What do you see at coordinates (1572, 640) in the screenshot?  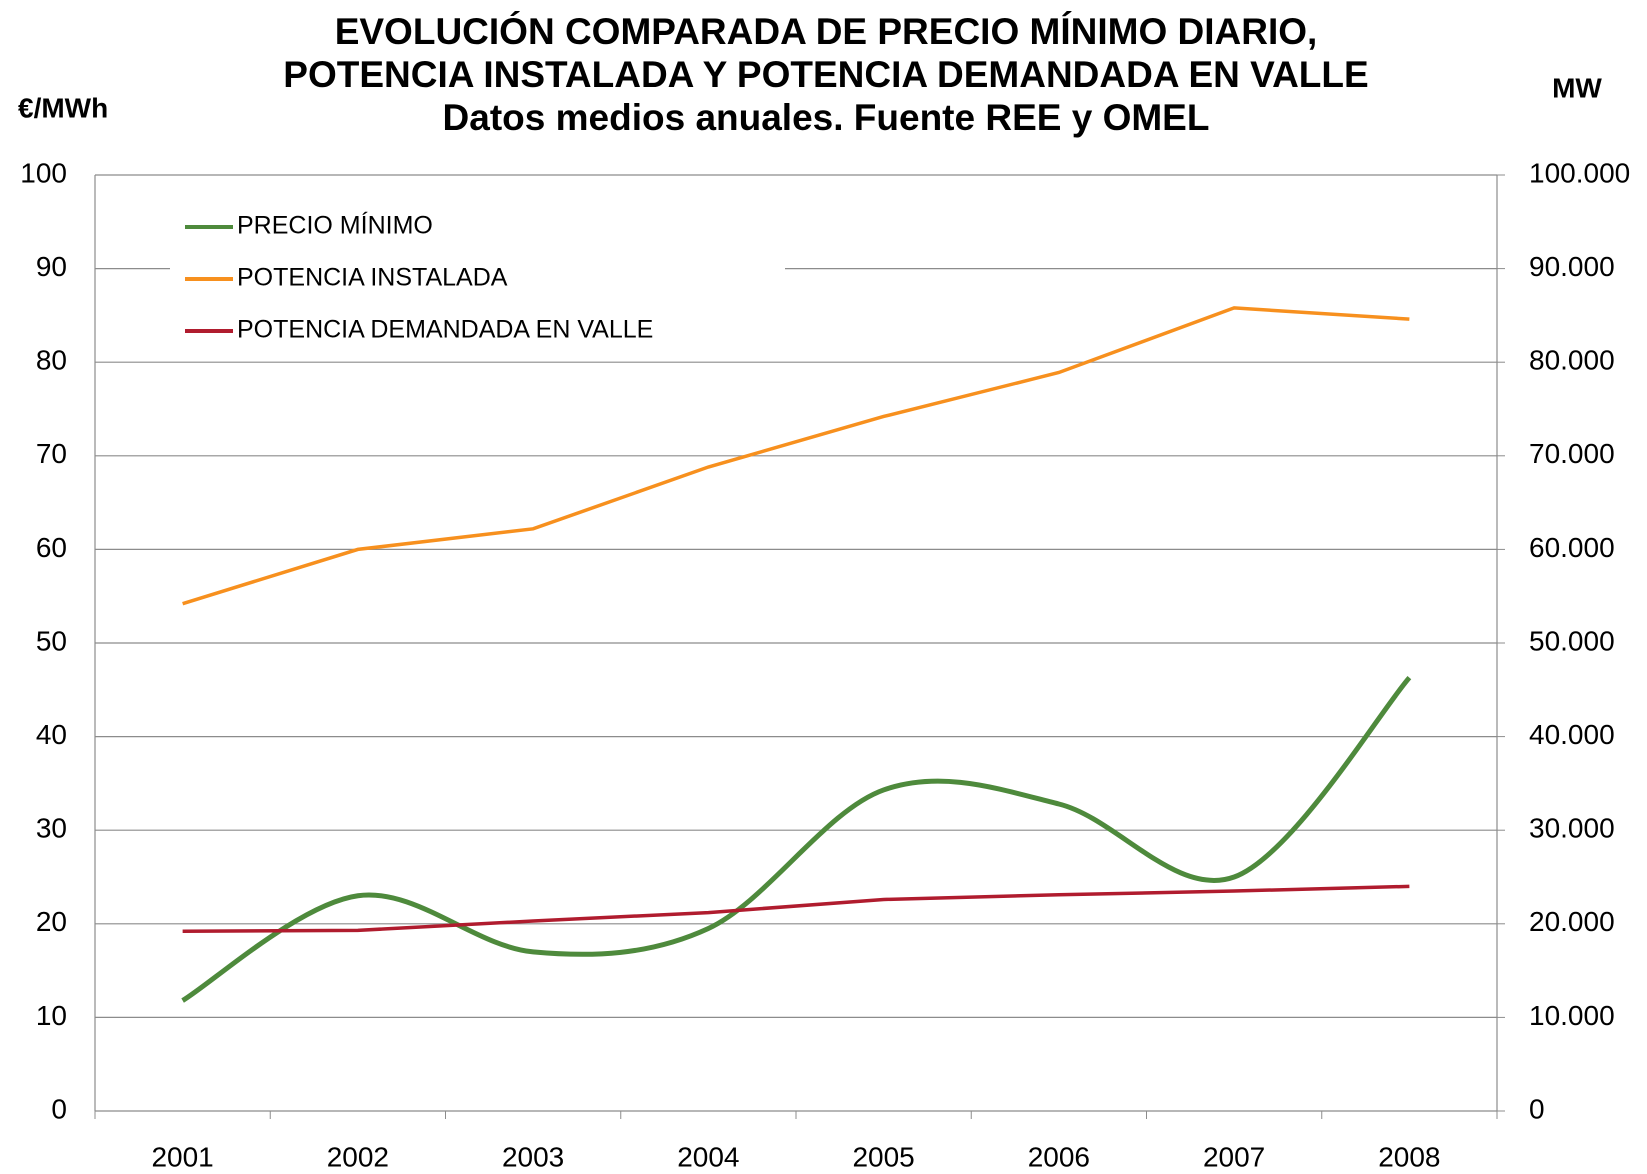 I see `y2-tick-label: 50.000` at bounding box center [1572, 640].